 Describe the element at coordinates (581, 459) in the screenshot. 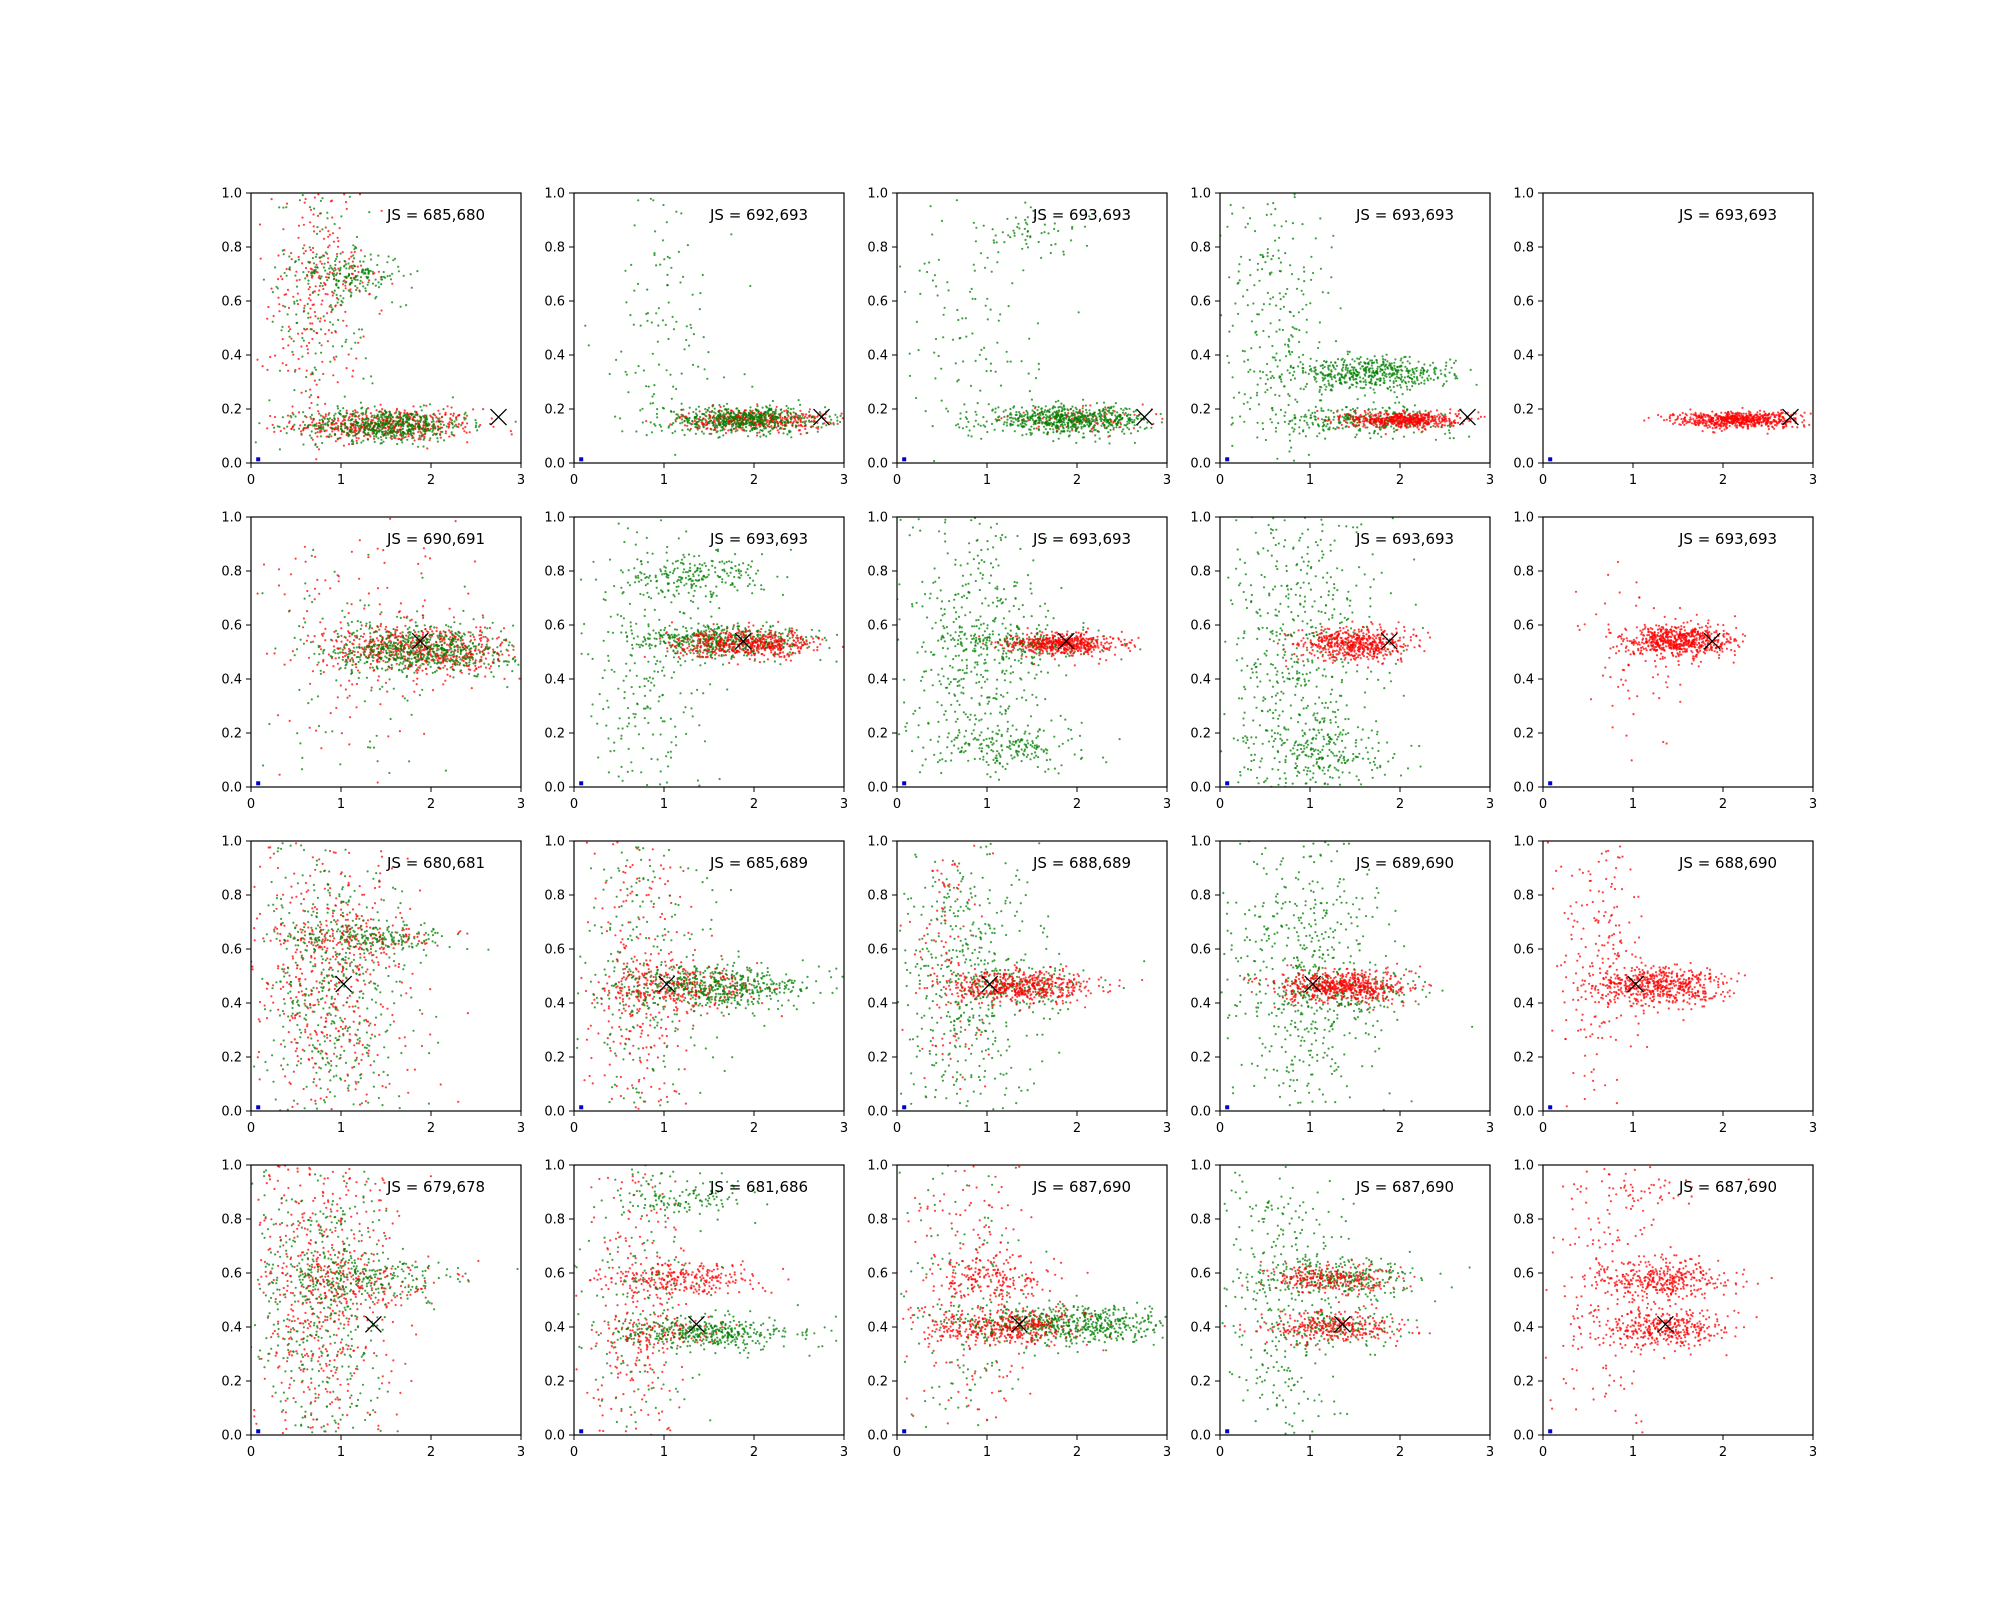

I see `origin-marker` at that location.